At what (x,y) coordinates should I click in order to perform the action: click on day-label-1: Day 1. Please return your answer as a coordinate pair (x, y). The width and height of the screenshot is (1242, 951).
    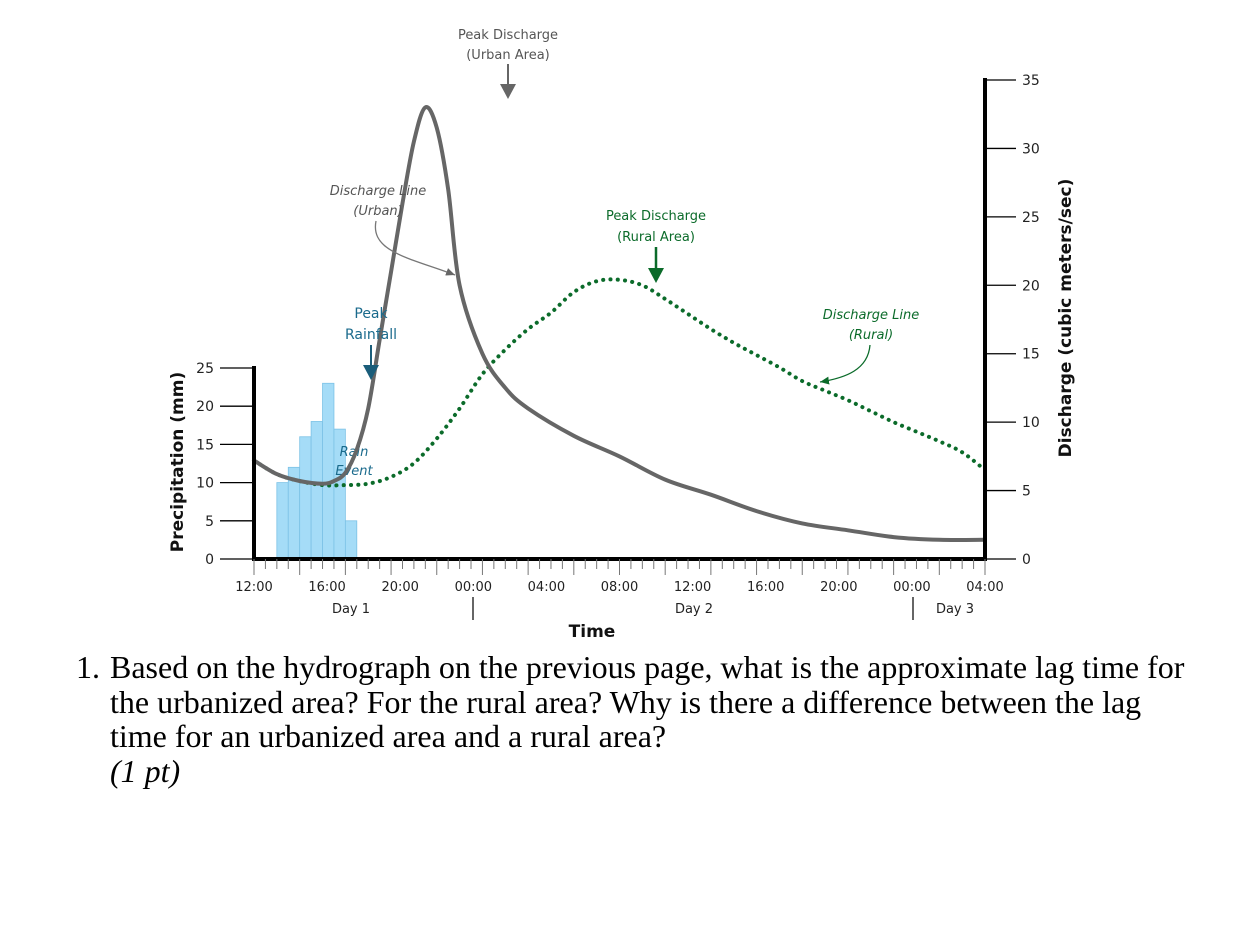
    Looking at the image, I should click on (351, 609).